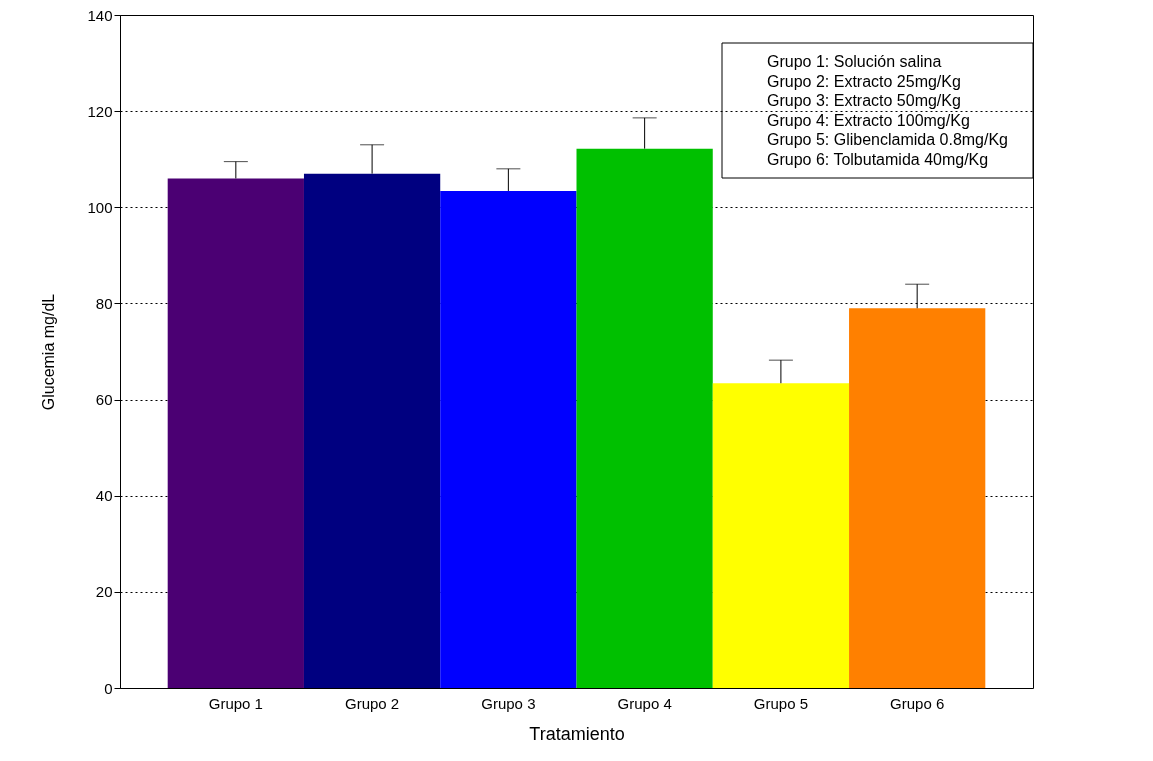 The width and height of the screenshot is (1153, 761). What do you see at coordinates (104, 400) in the screenshot?
I see `y-tick-label: 60` at bounding box center [104, 400].